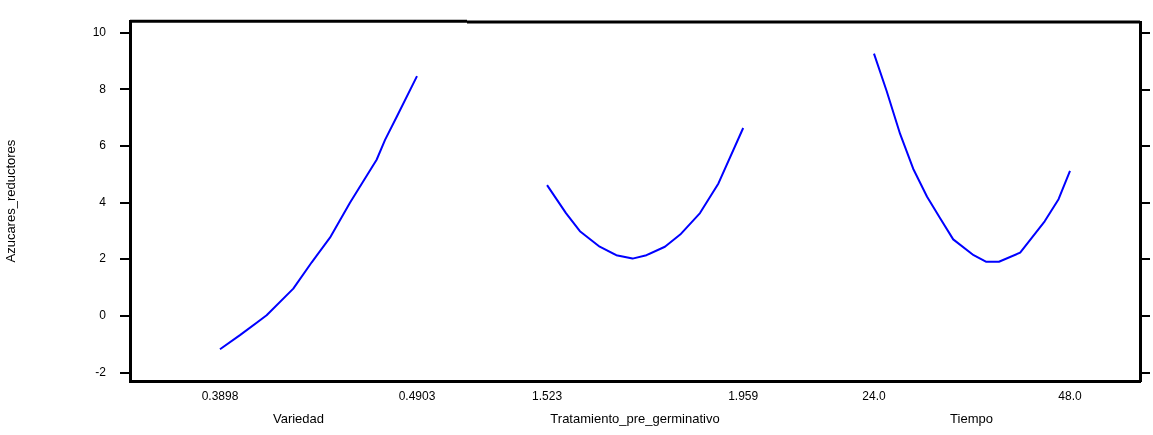 This screenshot has width=1153, height=435. I want to click on y-tick-label: 6, so click(103, 145).